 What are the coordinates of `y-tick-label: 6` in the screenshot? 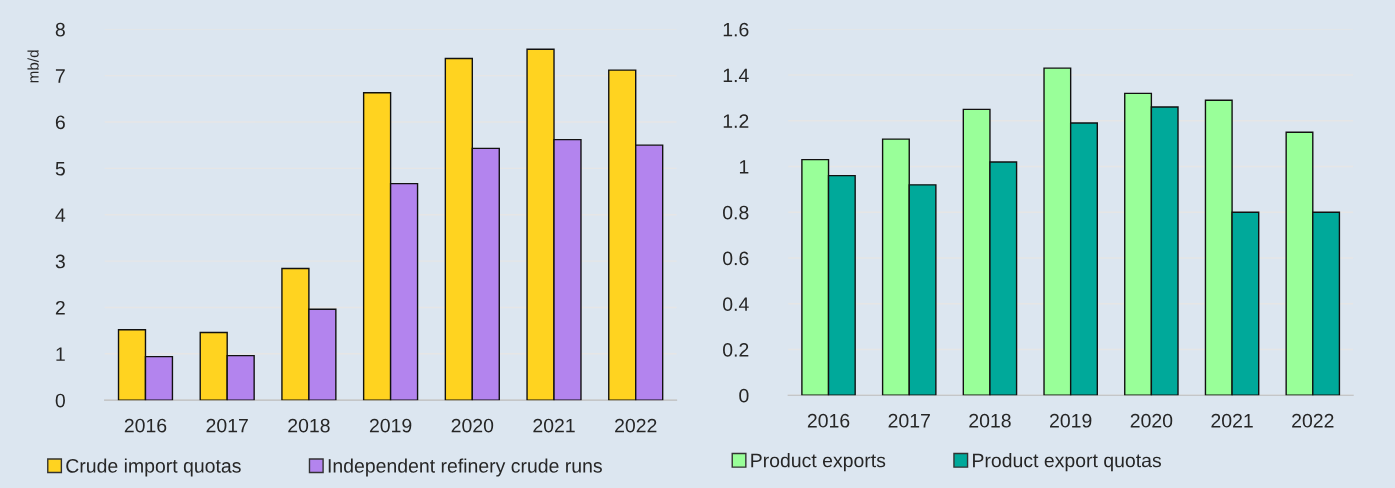 It's located at (60, 122).